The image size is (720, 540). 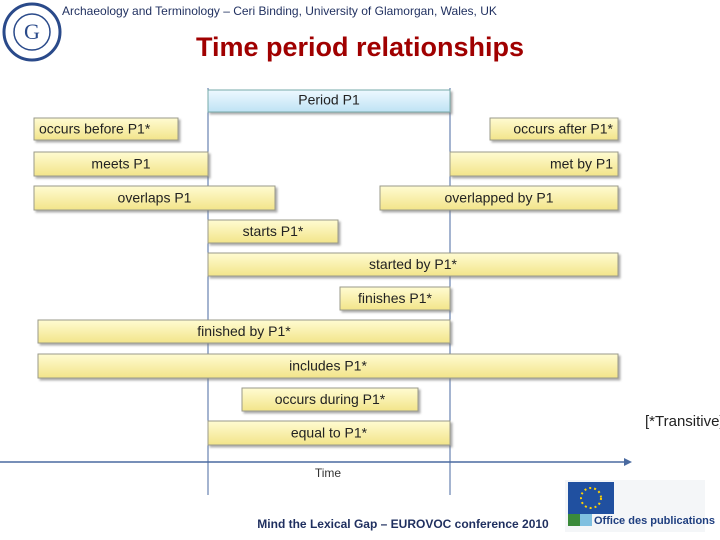 I want to click on relation-bar: meets P1, so click(x=121, y=164).